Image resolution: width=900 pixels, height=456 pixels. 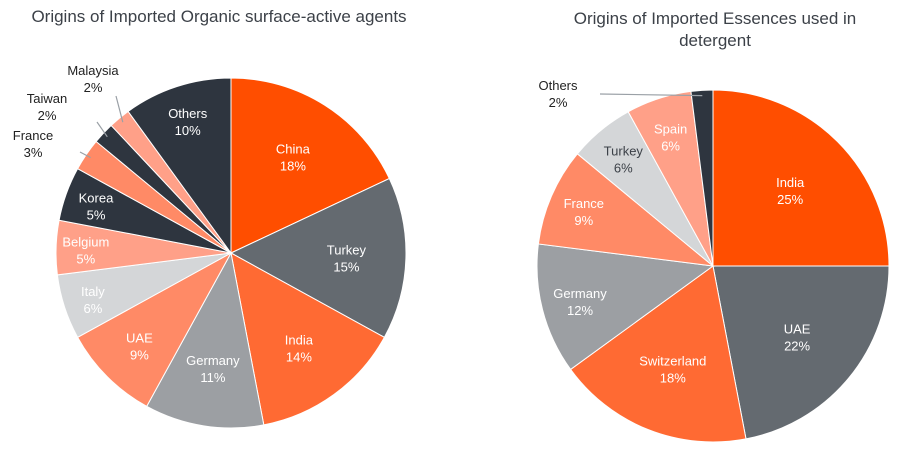 I want to click on slice-value-others: 10%, so click(x=188, y=130).